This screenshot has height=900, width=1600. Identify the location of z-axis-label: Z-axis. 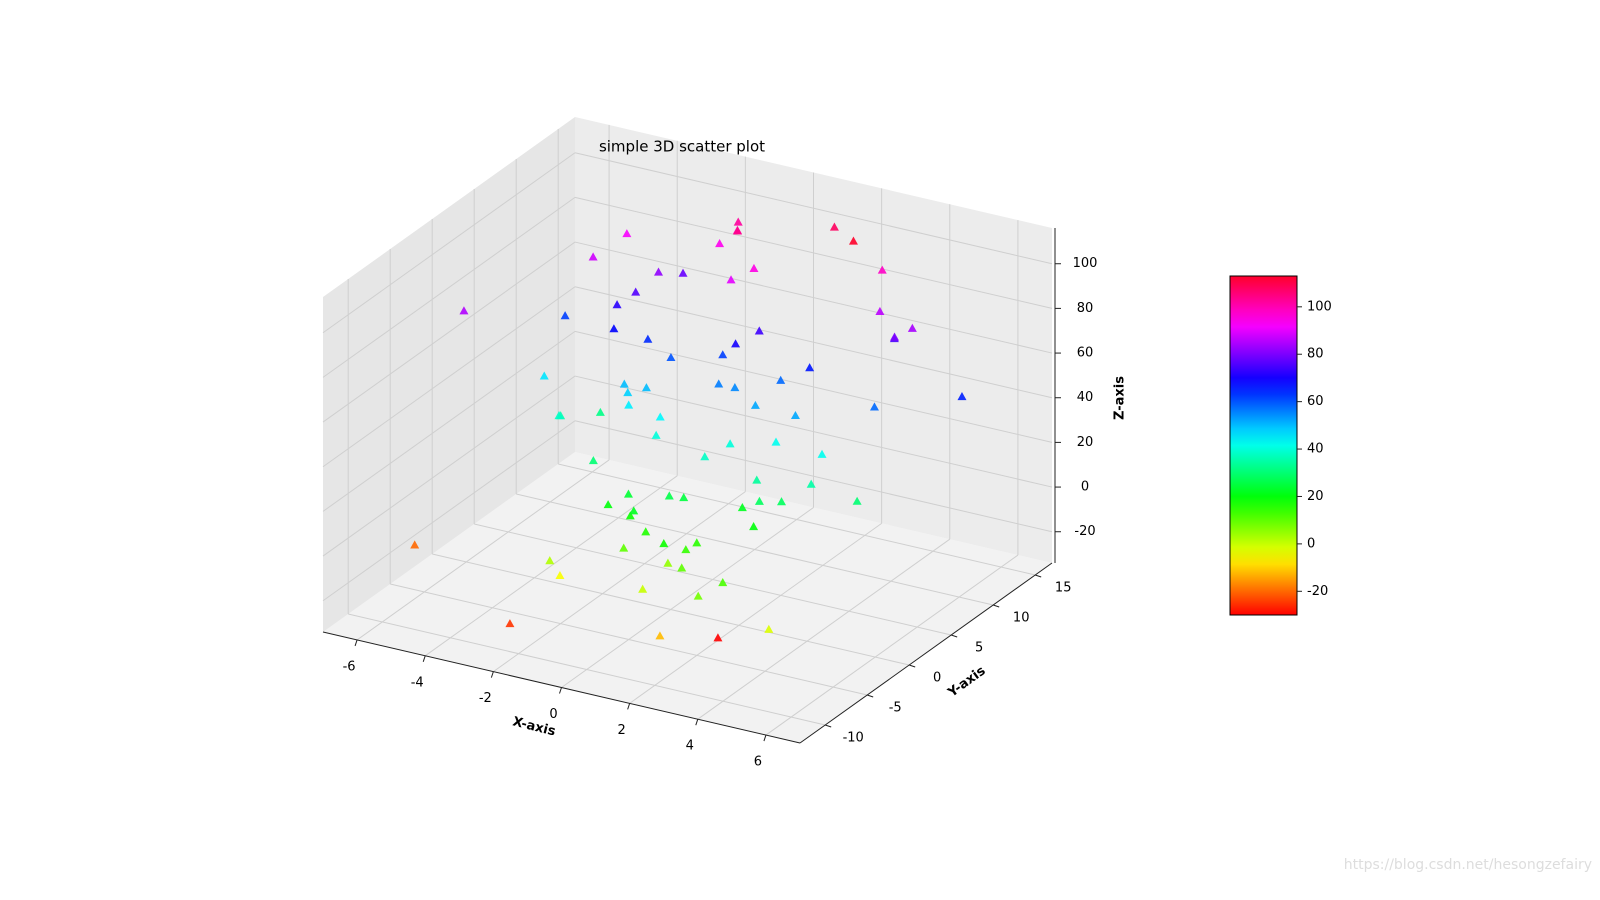
(1120, 398).